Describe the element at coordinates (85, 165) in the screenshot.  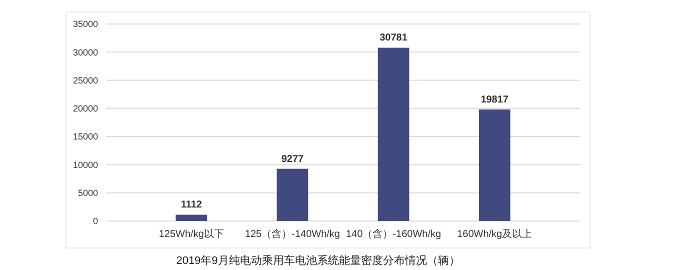
I see `y-tick-label: 10000` at that location.